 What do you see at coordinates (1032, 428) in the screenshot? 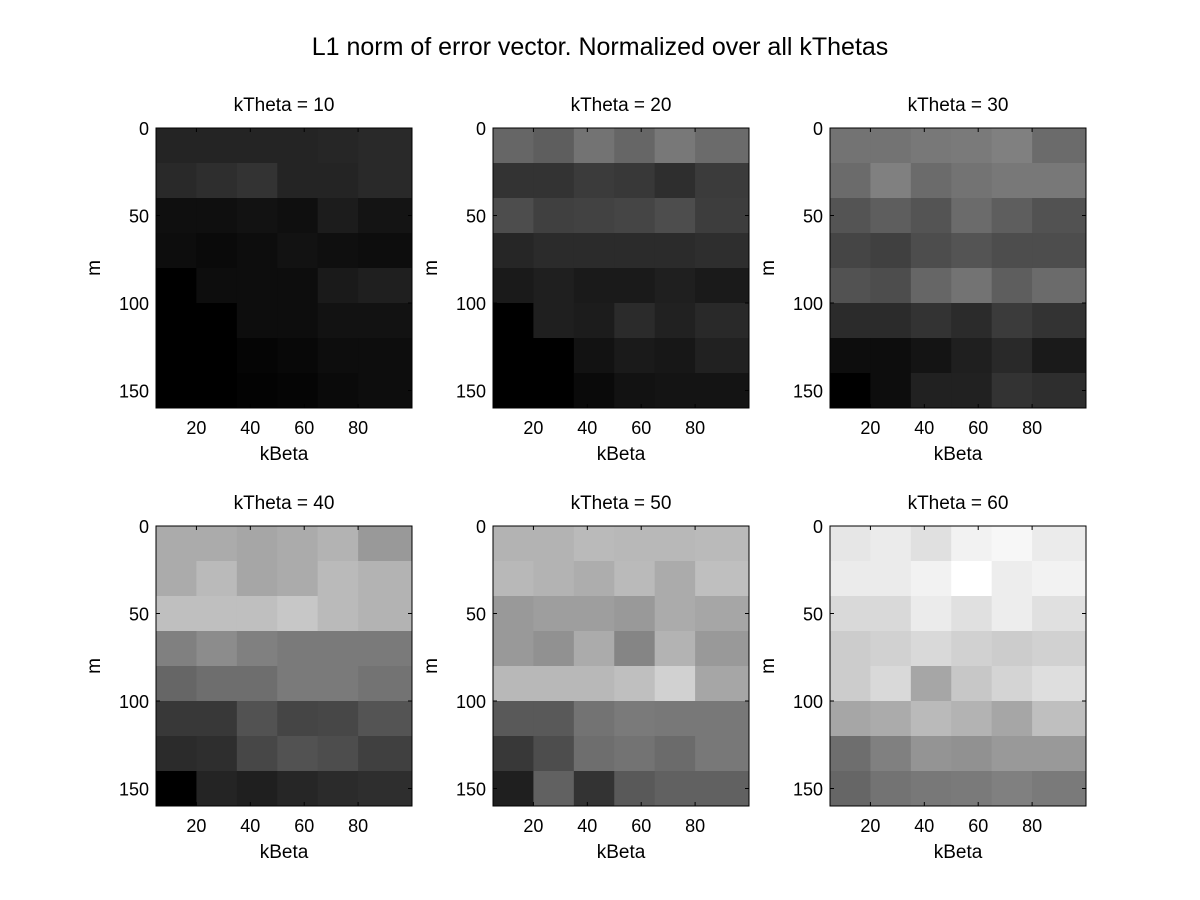
I see `x-tick-label: 80` at bounding box center [1032, 428].